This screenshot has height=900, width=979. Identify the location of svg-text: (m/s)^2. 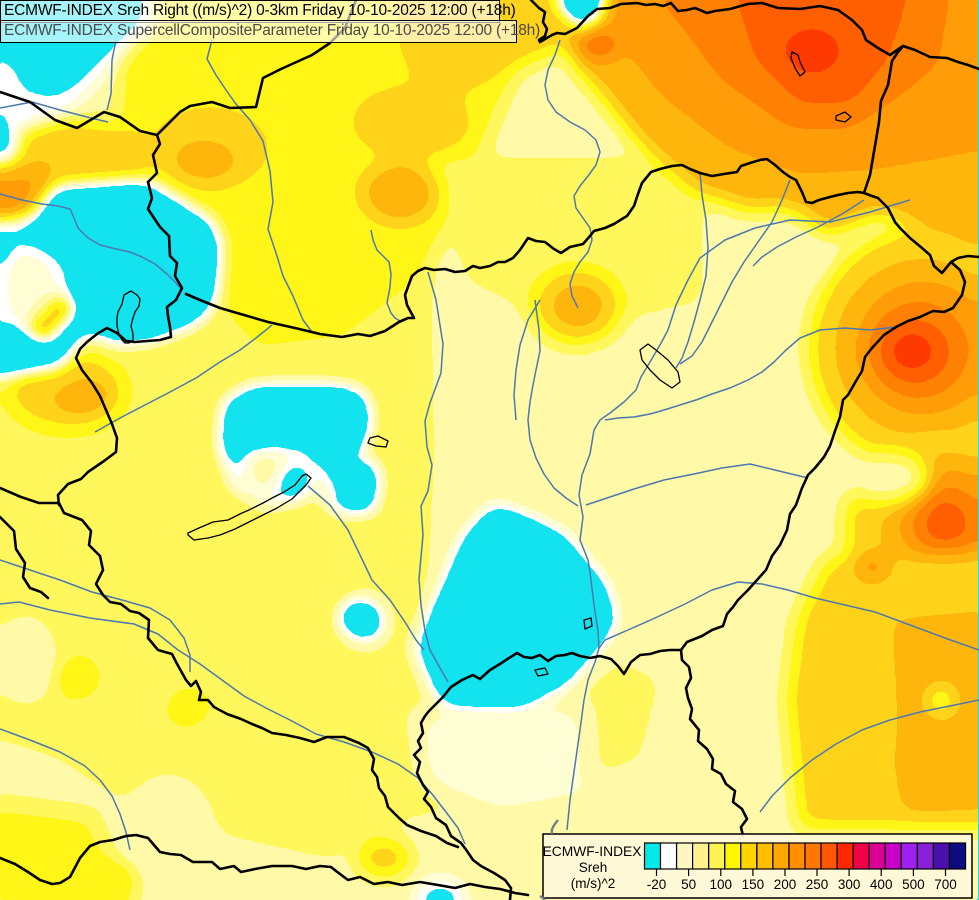
(593, 883).